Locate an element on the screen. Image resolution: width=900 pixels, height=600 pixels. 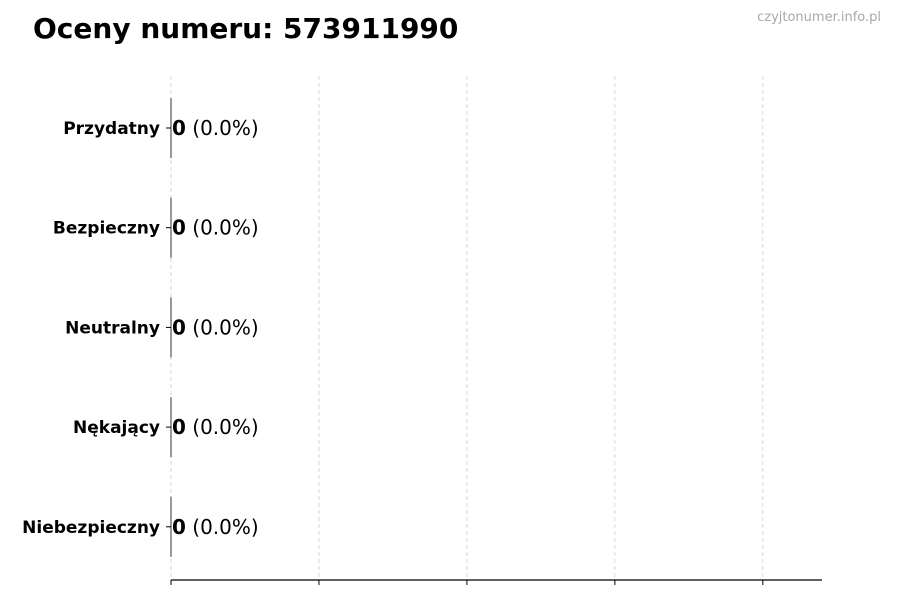
y-tick-label: Niebezpieczny is located at coordinates (91, 528).